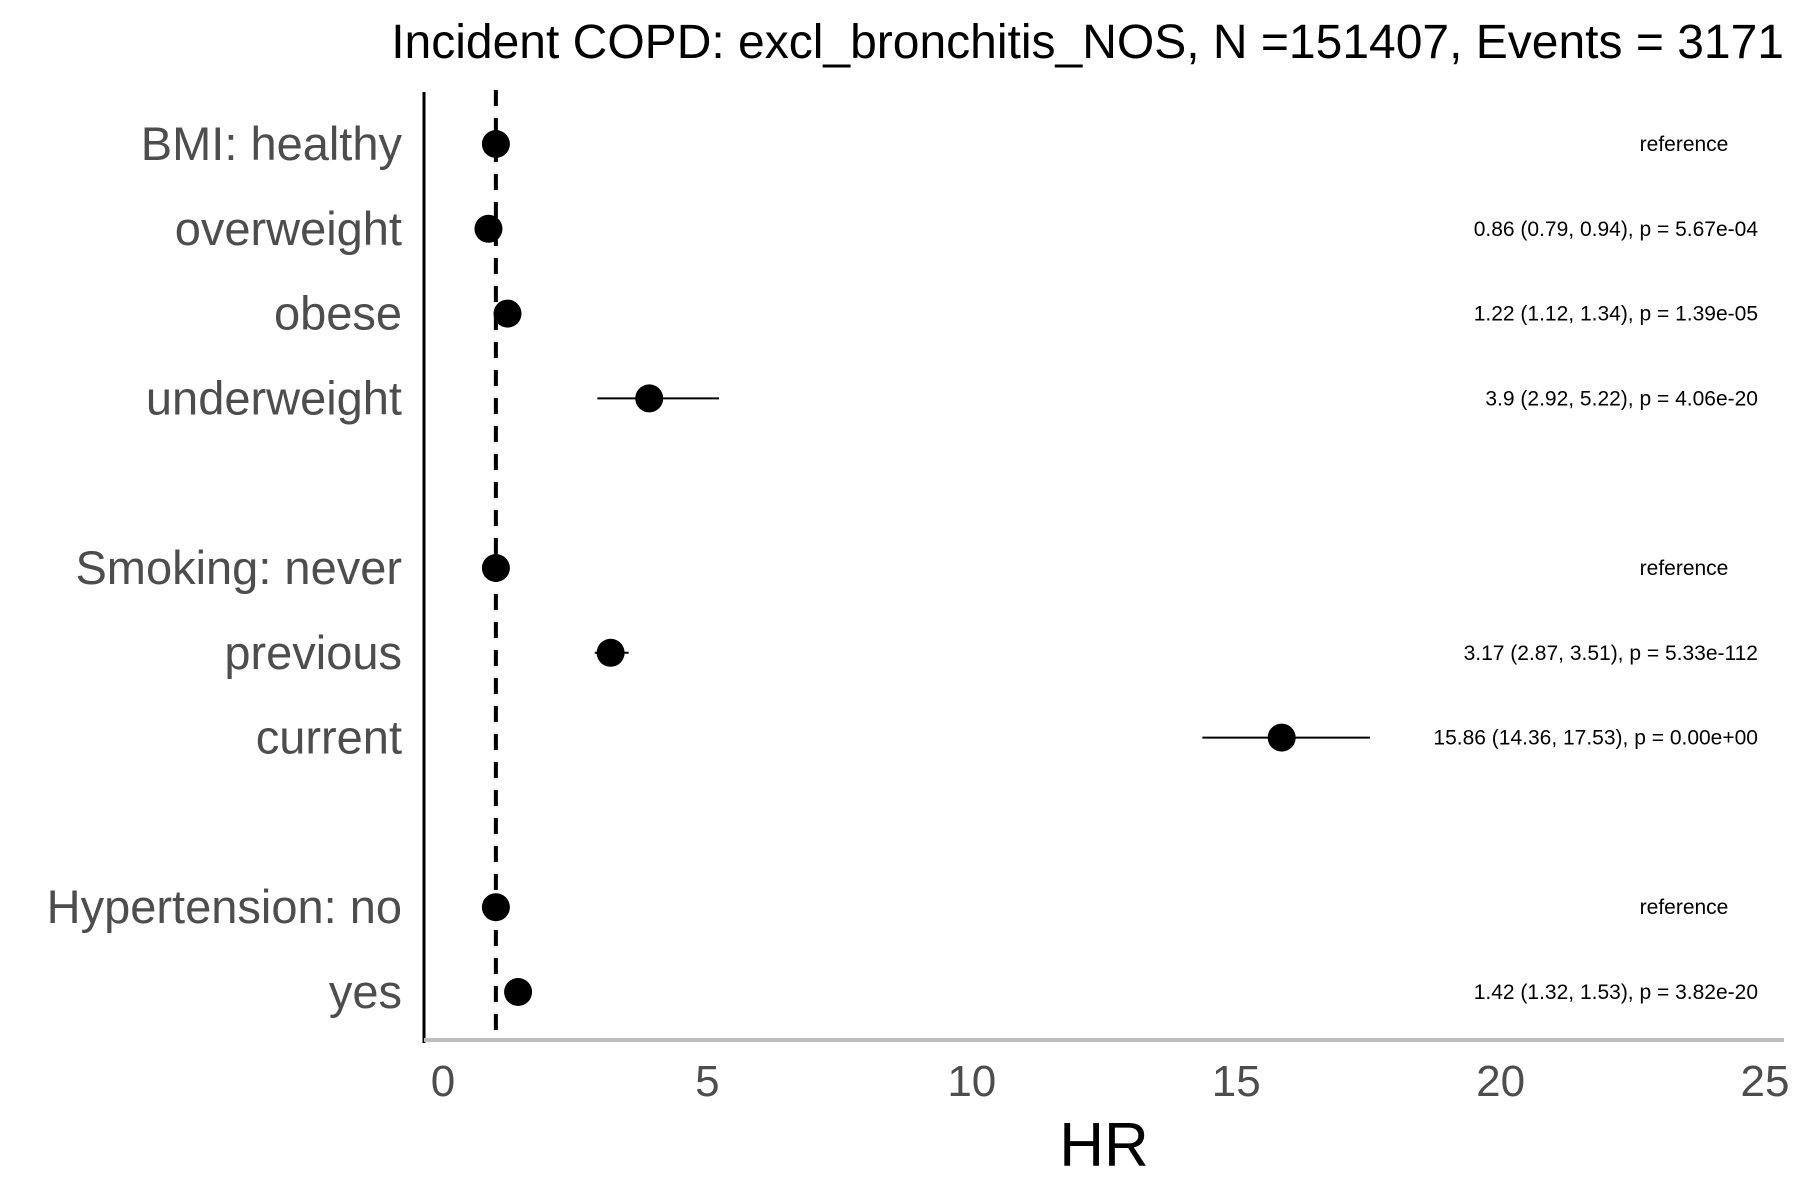 The width and height of the screenshot is (1800, 1200). I want to click on row-label: yes, so click(365, 991).